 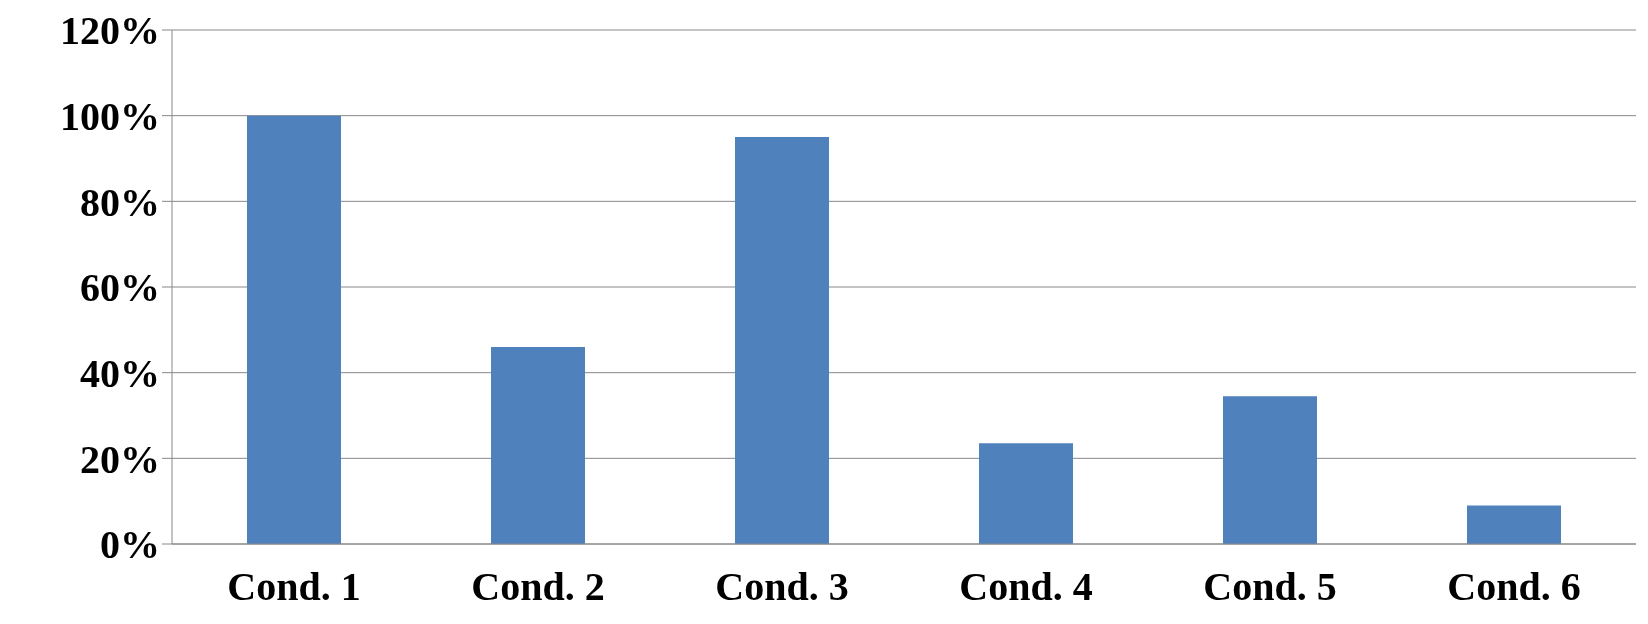 What do you see at coordinates (294, 587) in the screenshot?
I see `x-tick-label: Cond. 1` at bounding box center [294, 587].